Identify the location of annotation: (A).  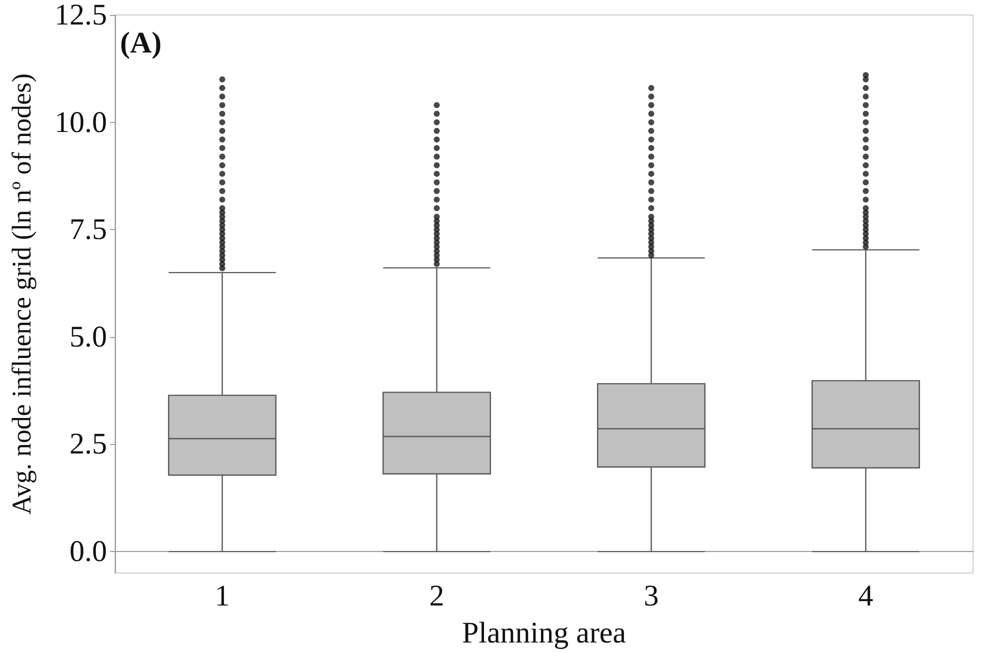
(141, 43).